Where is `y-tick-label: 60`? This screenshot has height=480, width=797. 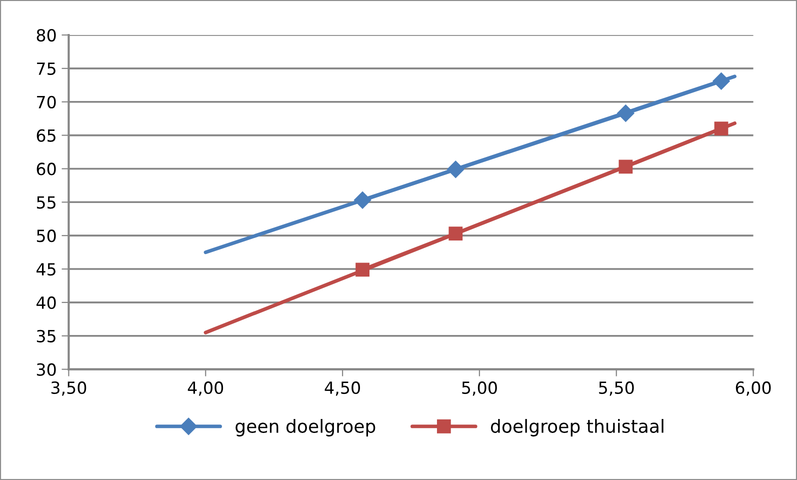 y-tick-label: 60 is located at coordinates (46, 169).